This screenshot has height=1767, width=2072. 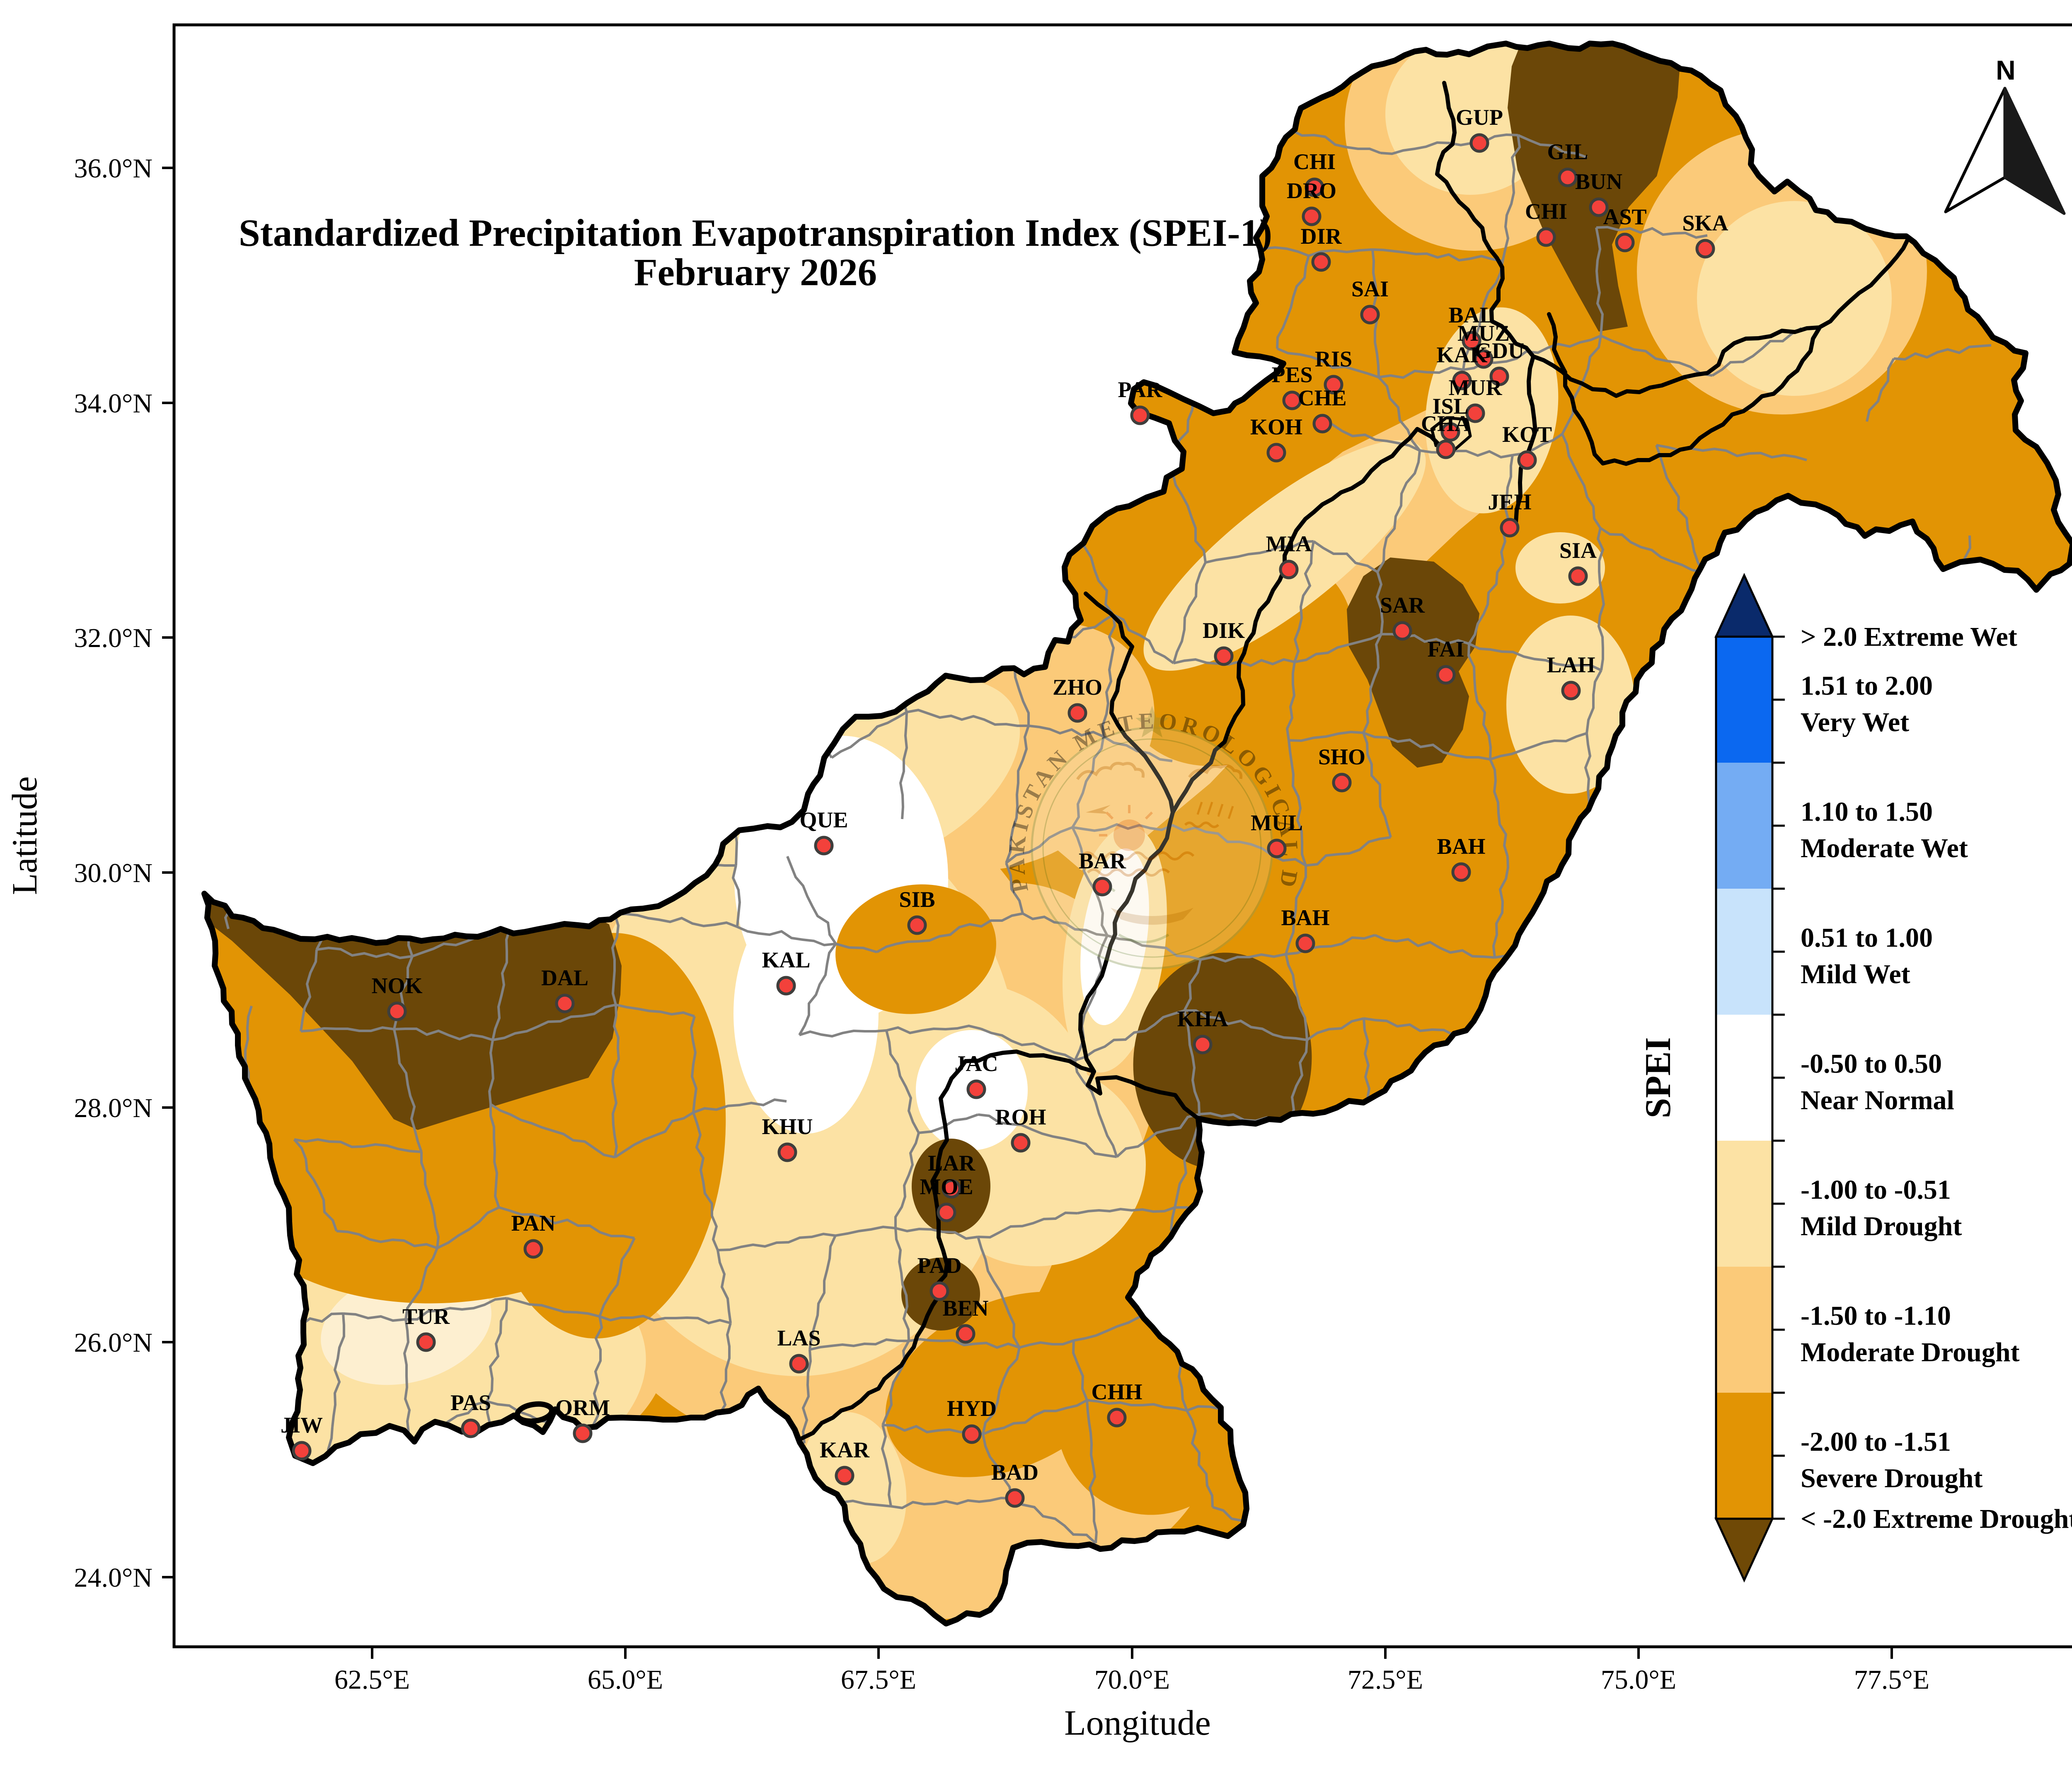 What do you see at coordinates (2006, 70) in the screenshot?
I see `svg-text: N` at bounding box center [2006, 70].